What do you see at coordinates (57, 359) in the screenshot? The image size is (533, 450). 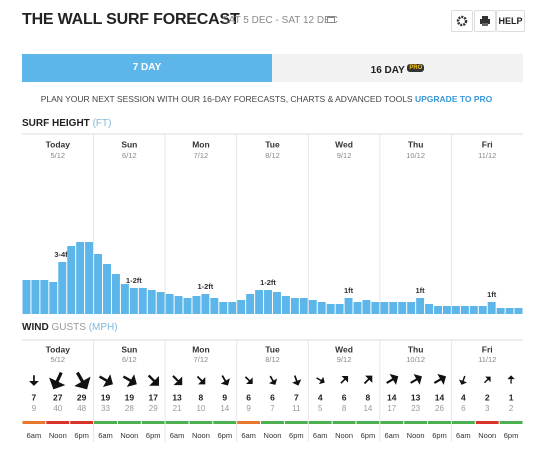 I see `wind-day-date: 5/12` at bounding box center [57, 359].